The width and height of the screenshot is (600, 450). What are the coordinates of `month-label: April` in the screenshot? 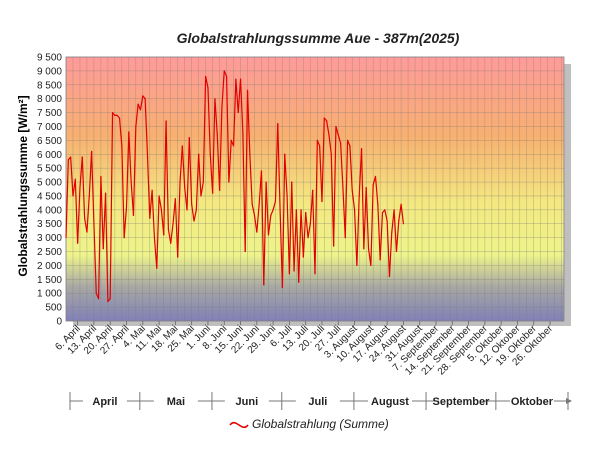 It's located at (104, 402).